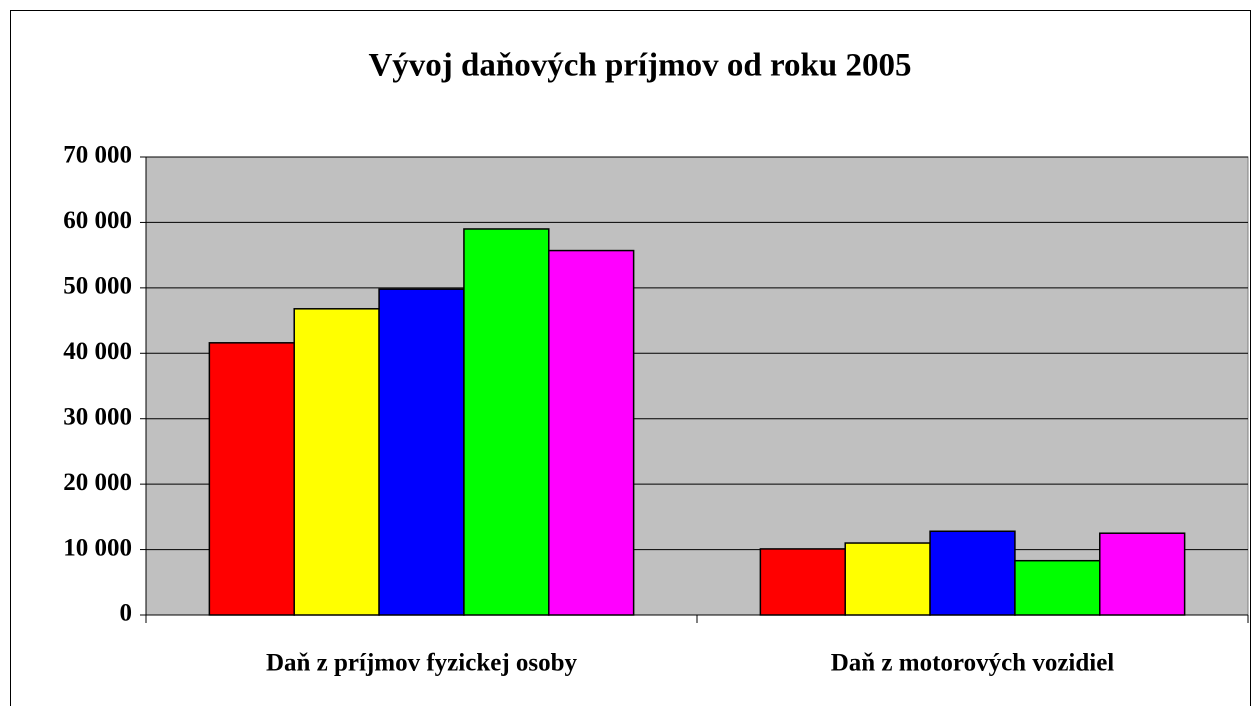 The image size is (1258, 706). Describe the element at coordinates (639, 66) in the screenshot. I see `chart-title: Vývoj daňových príjmov od roku 2005` at that location.